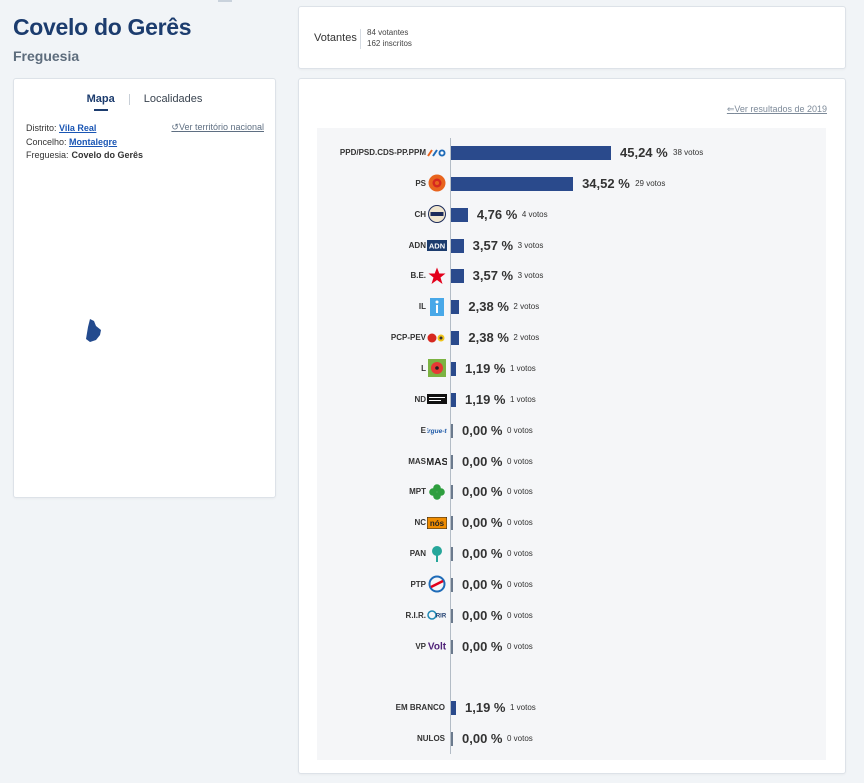 The height and width of the screenshot is (783, 864). I want to click on result-row-pan: PAN 0,00 % 0 votos, so click(571, 554).